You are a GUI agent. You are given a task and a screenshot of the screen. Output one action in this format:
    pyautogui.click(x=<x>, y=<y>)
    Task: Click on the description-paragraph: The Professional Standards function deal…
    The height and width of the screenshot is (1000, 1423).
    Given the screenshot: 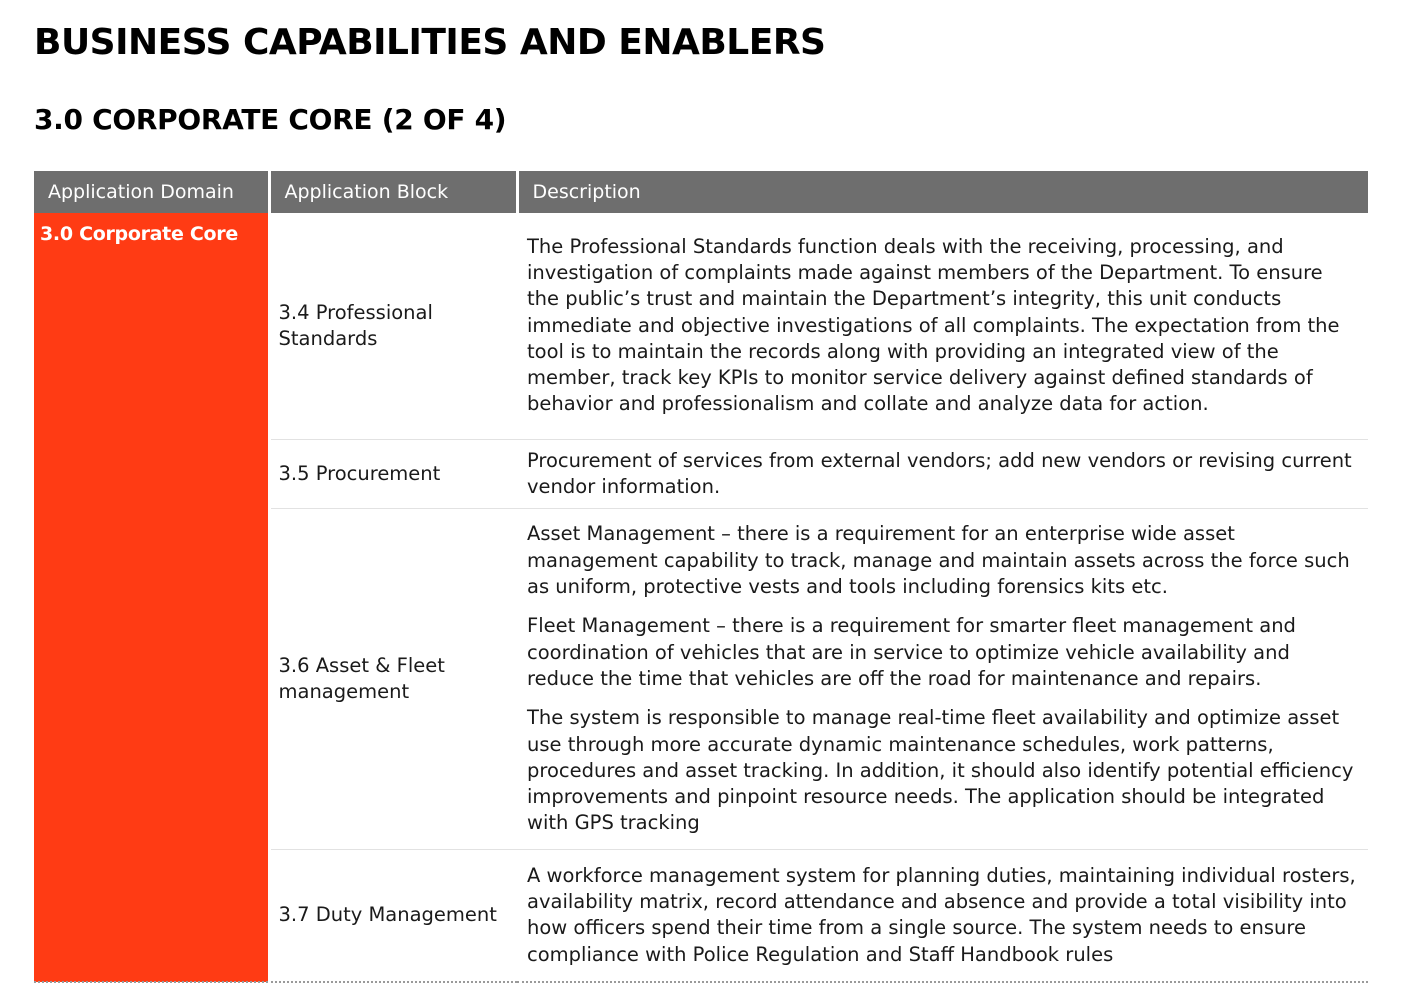 What is the action you would take?
    pyautogui.click(x=933, y=325)
    